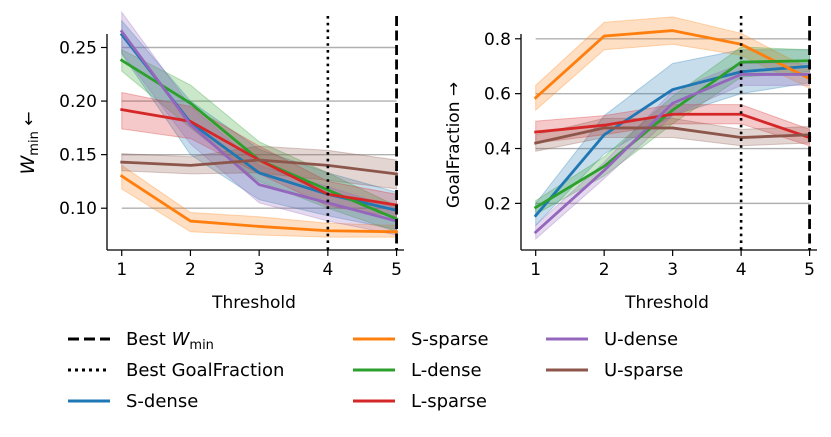  I want to click on wmin-x-tick-label: 5, so click(396, 270).